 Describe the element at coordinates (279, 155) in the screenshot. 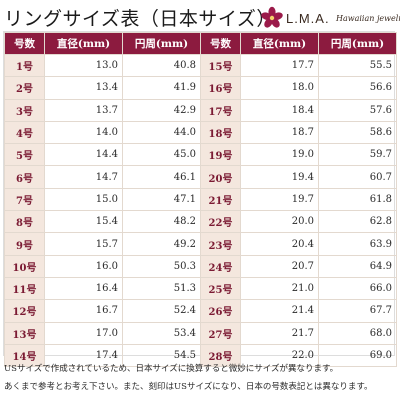

I see `diameter-cell-right: 19.0` at that location.